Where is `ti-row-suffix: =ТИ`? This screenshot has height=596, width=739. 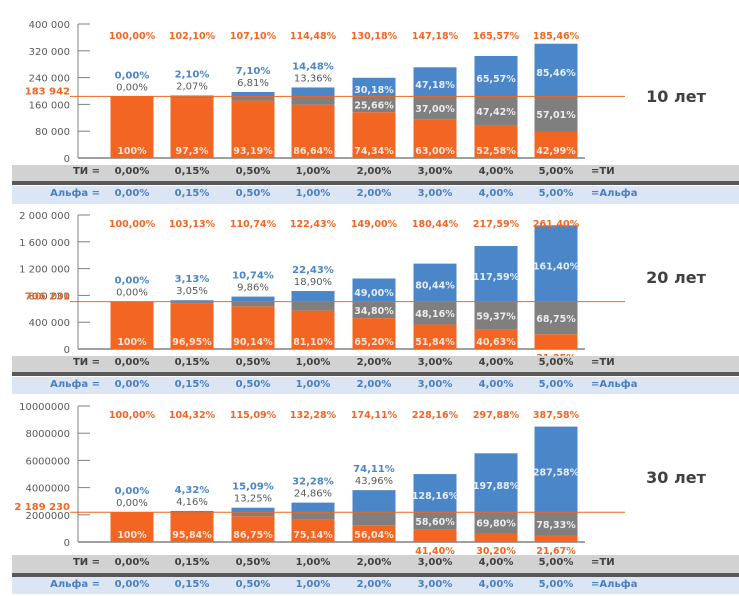
ti-row-suffix: =ТИ is located at coordinates (603, 562).